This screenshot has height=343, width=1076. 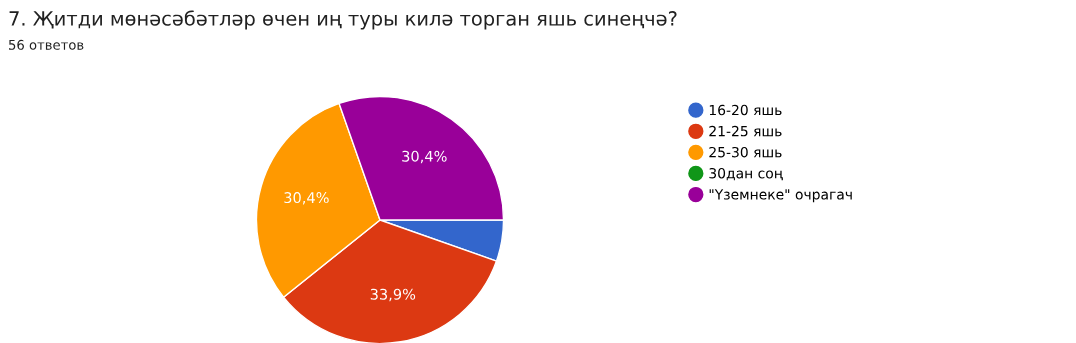 What do you see at coordinates (343, 20) in the screenshot?
I see `chart-title: 7. Җитди мөнәсәбәтләр өчен иң туры килә торган яшь синеңчә?` at bounding box center [343, 20].